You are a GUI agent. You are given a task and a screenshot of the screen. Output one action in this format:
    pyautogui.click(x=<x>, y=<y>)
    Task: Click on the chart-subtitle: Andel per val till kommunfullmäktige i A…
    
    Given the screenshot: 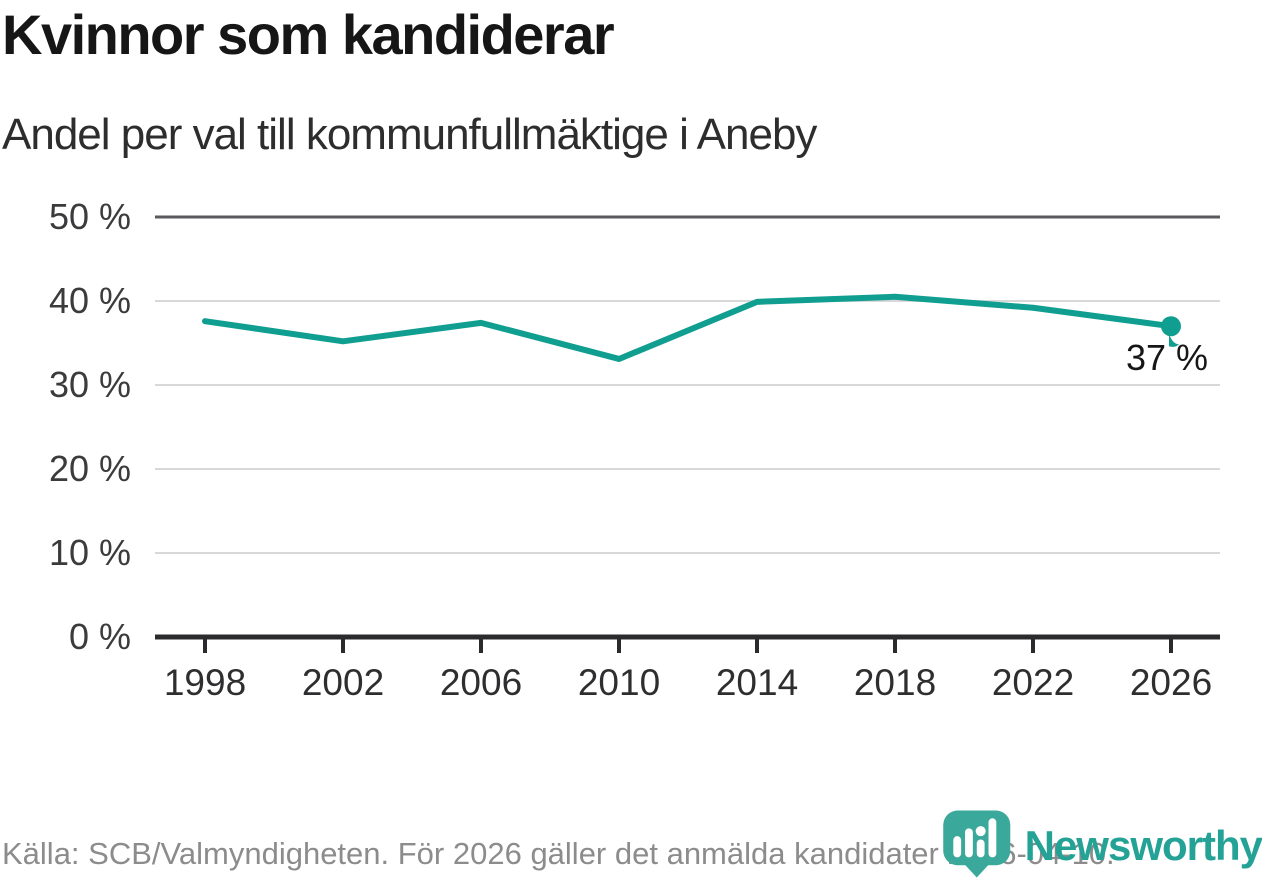 What is the action you would take?
    pyautogui.click(x=409, y=134)
    